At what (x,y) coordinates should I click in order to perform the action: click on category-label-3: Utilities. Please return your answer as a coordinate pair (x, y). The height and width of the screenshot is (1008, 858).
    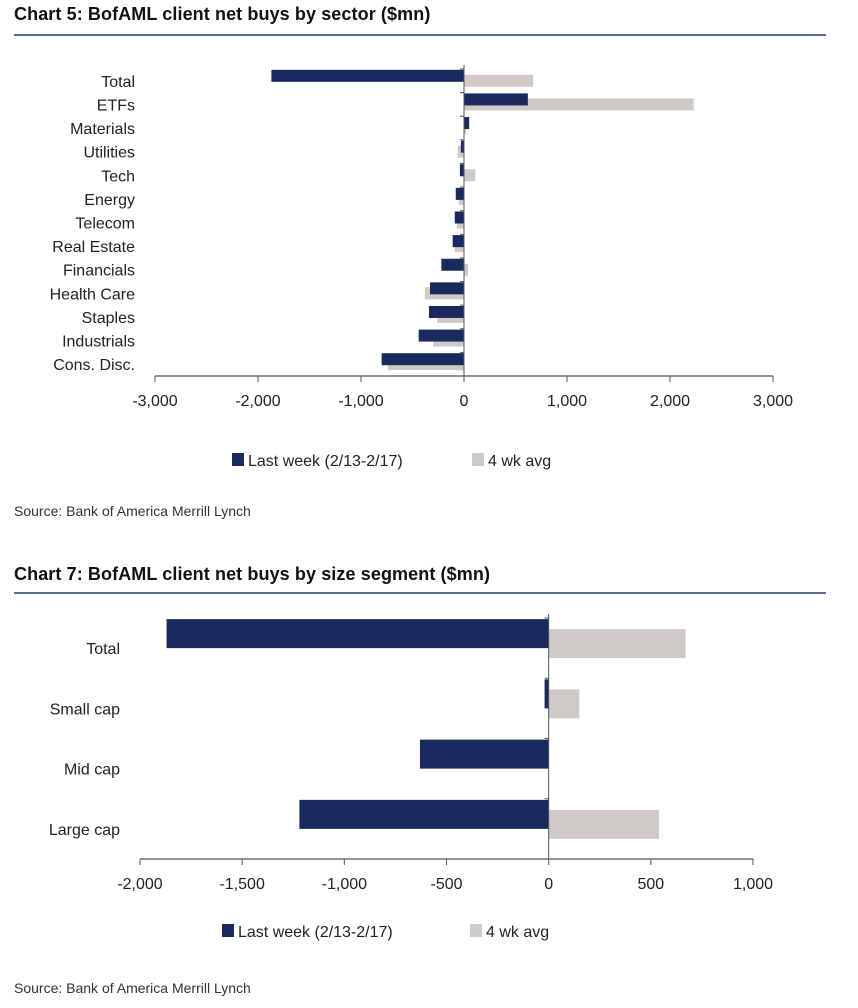
    Looking at the image, I should click on (109, 153).